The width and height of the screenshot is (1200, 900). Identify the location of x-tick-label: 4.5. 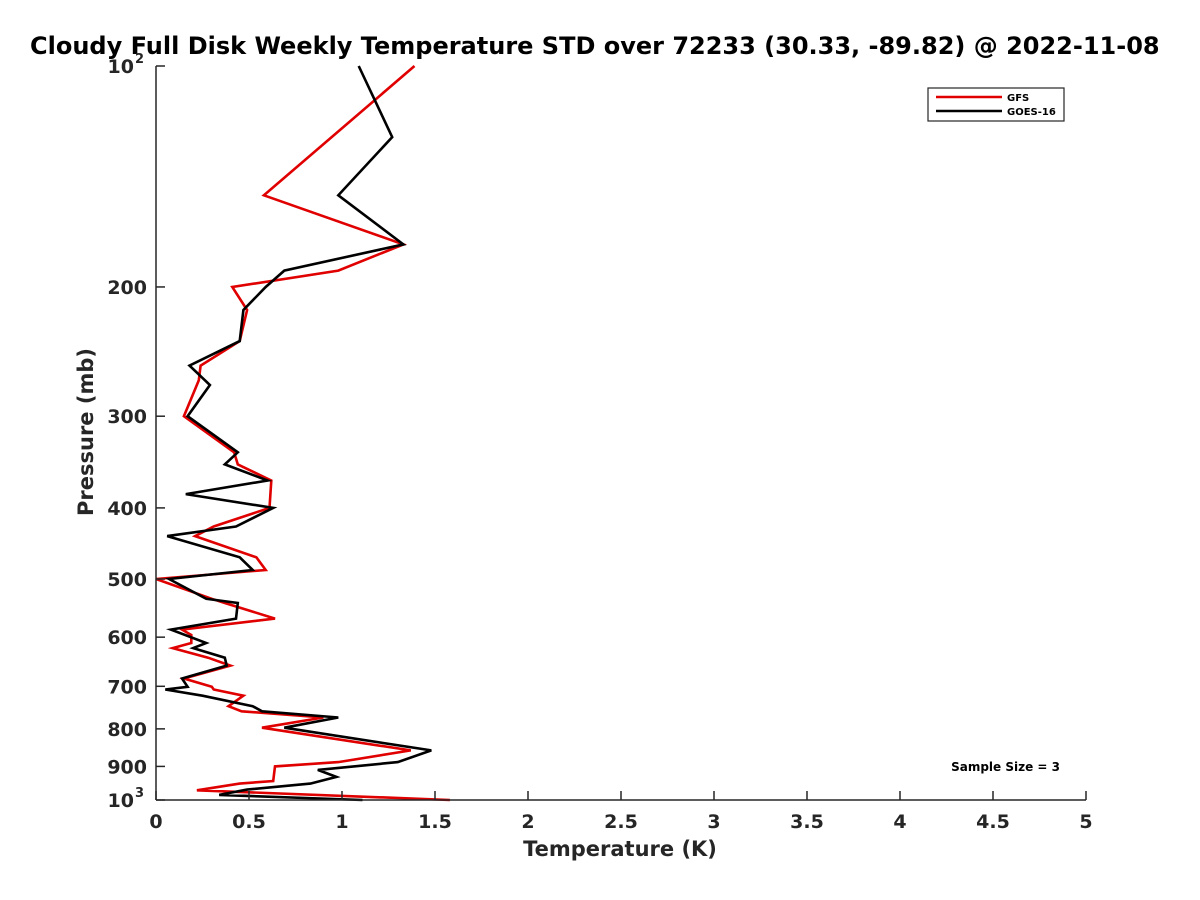
(993, 822).